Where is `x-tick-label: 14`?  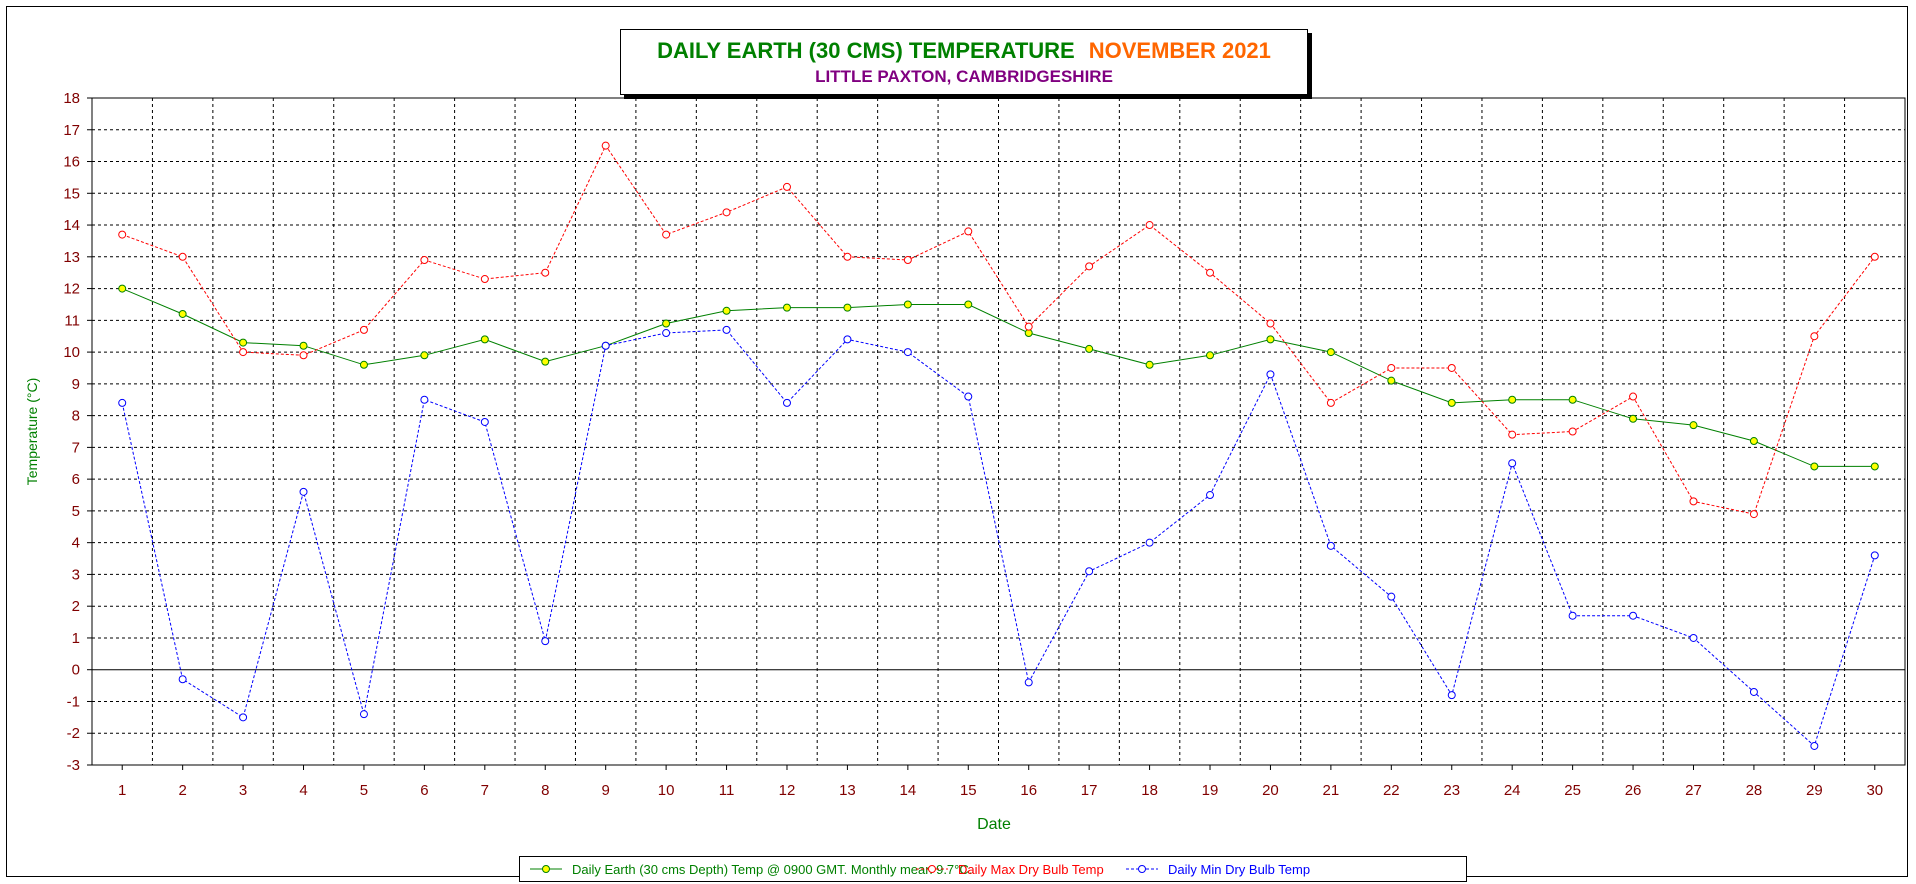
x-tick-label: 14 is located at coordinates (908, 790).